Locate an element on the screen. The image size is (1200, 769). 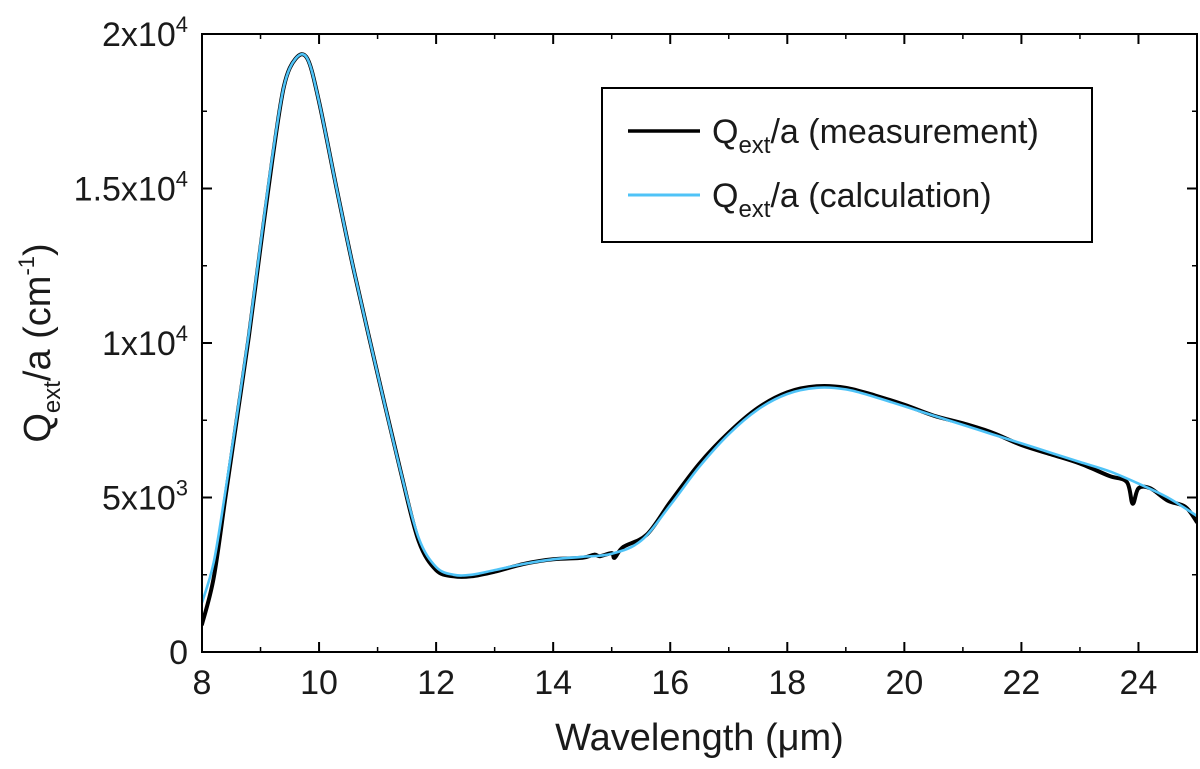
legend-box is located at coordinates (847, 165).